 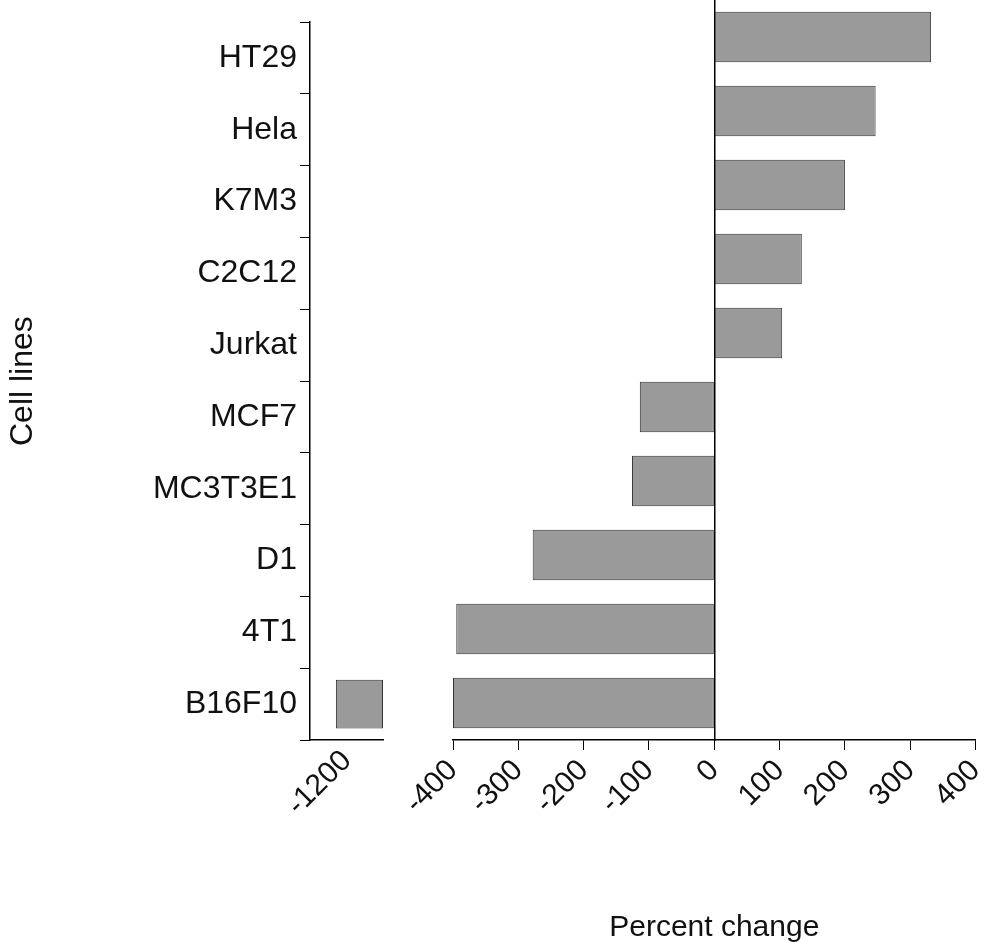 I want to click on y-tick-label: K7M3, so click(x=255, y=199).